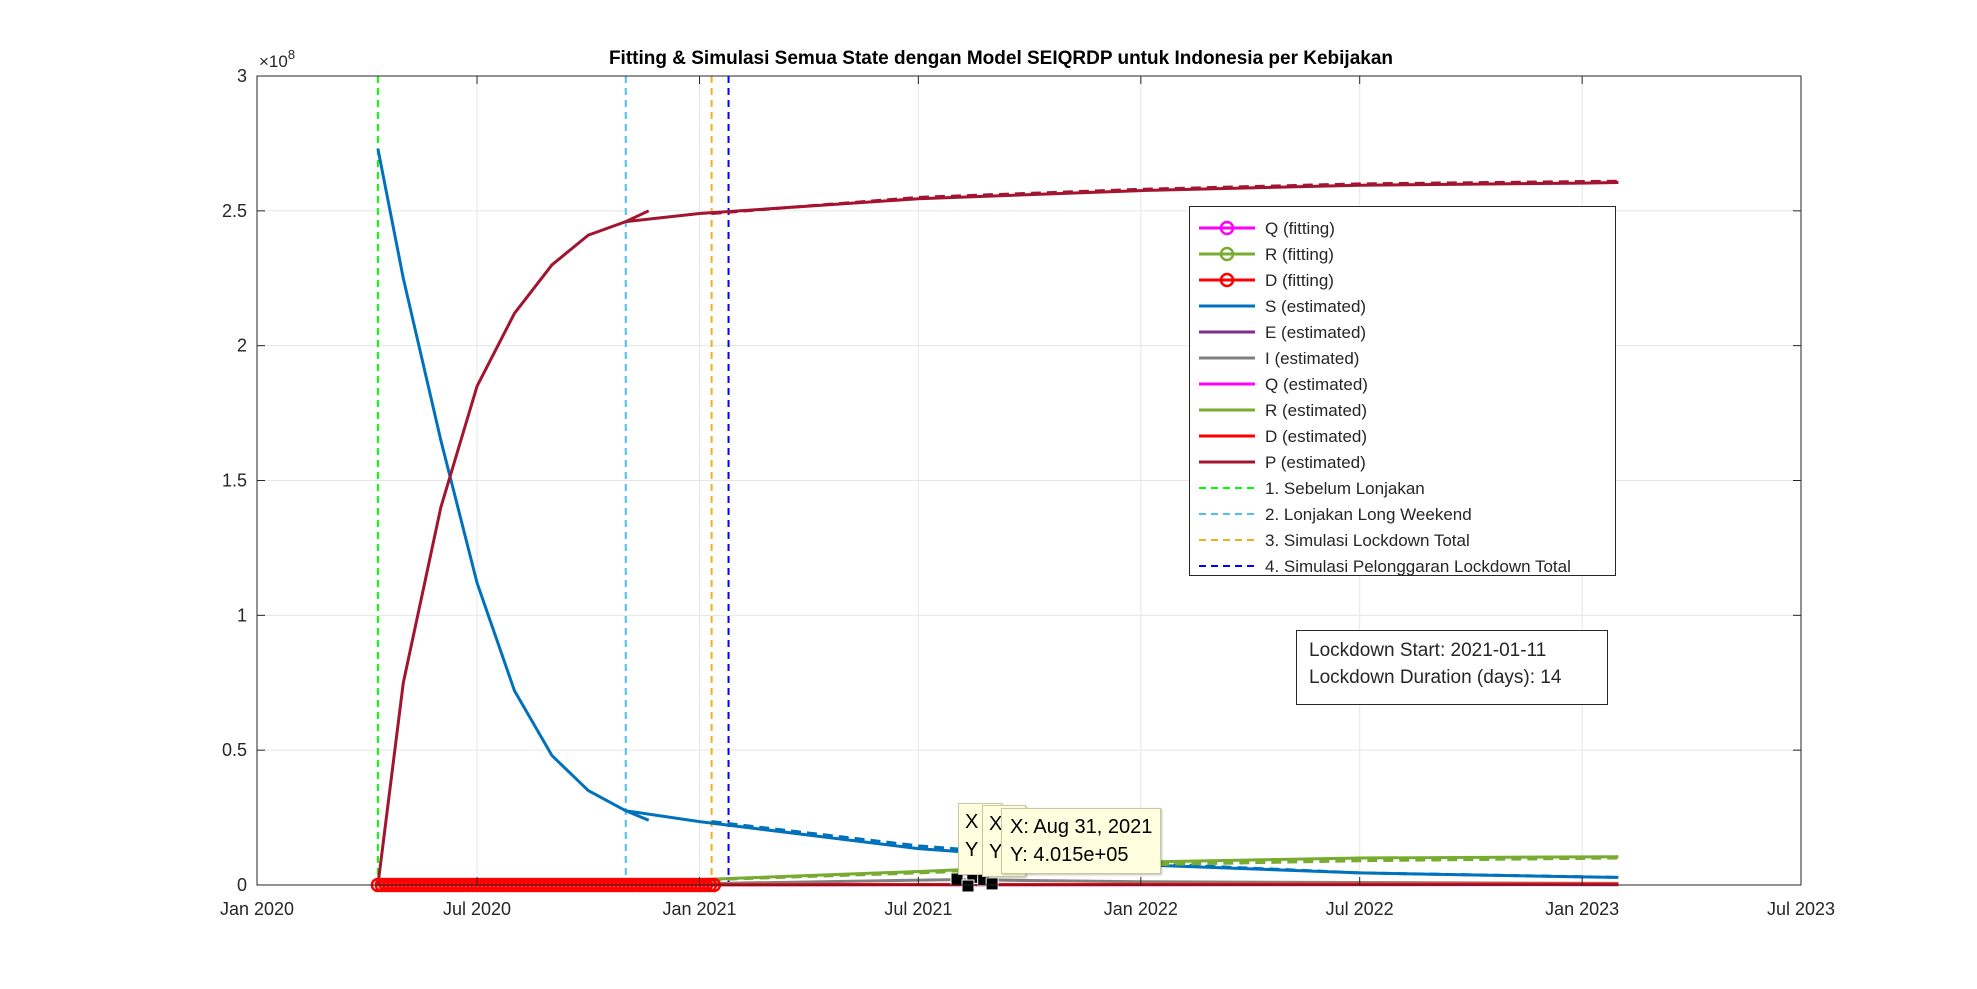 This screenshot has width=1977, height=989. What do you see at coordinates (1299, 254) in the screenshot?
I see `legend-label: R (fitting)` at bounding box center [1299, 254].